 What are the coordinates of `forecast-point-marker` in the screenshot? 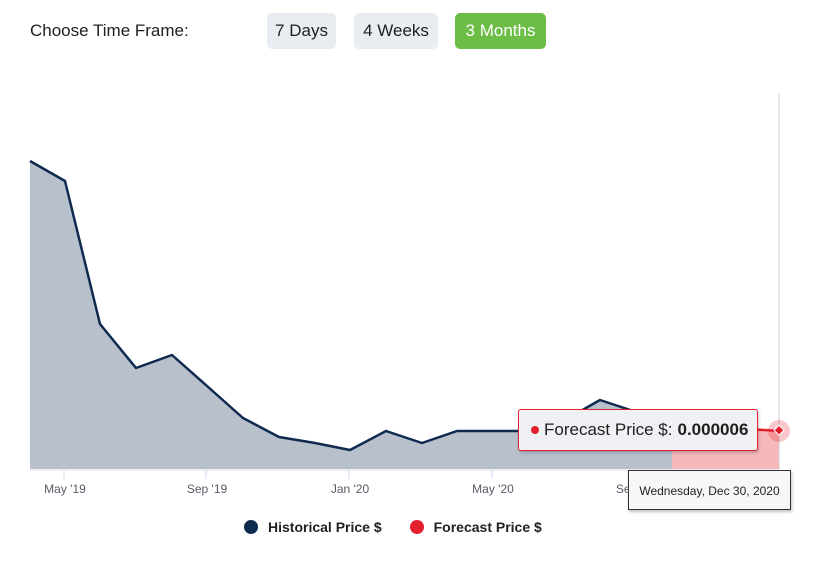 It's located at (779, 430).